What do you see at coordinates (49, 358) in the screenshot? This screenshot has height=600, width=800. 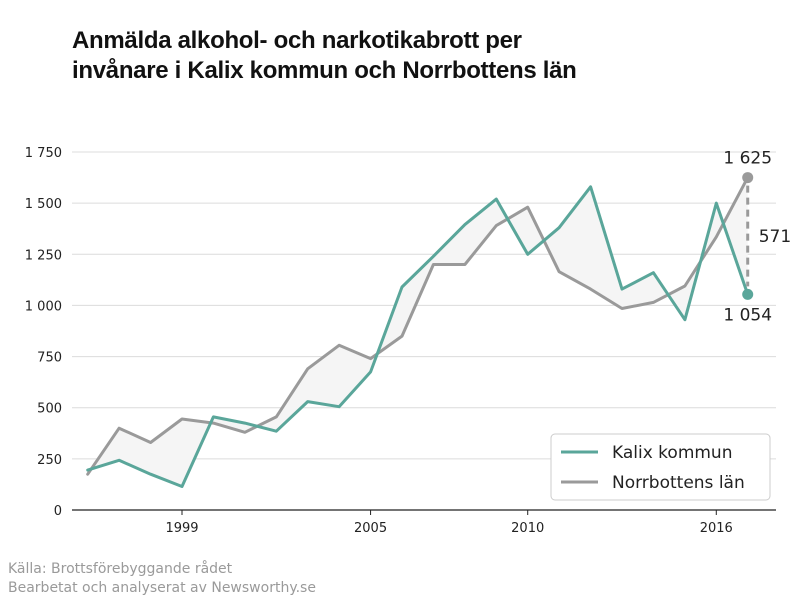 I see `y-tick-label: 750` at bounding box center [49, 358].